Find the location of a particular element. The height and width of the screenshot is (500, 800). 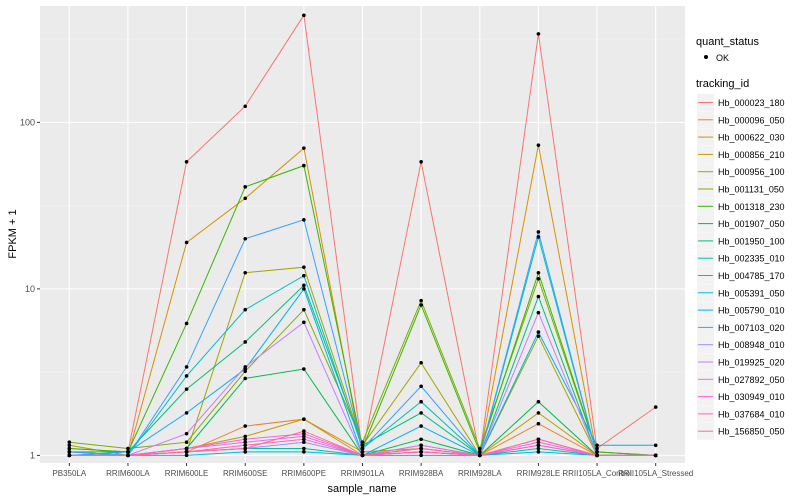

quant-status-legend-label: OK is located at coordinates (722, 58).